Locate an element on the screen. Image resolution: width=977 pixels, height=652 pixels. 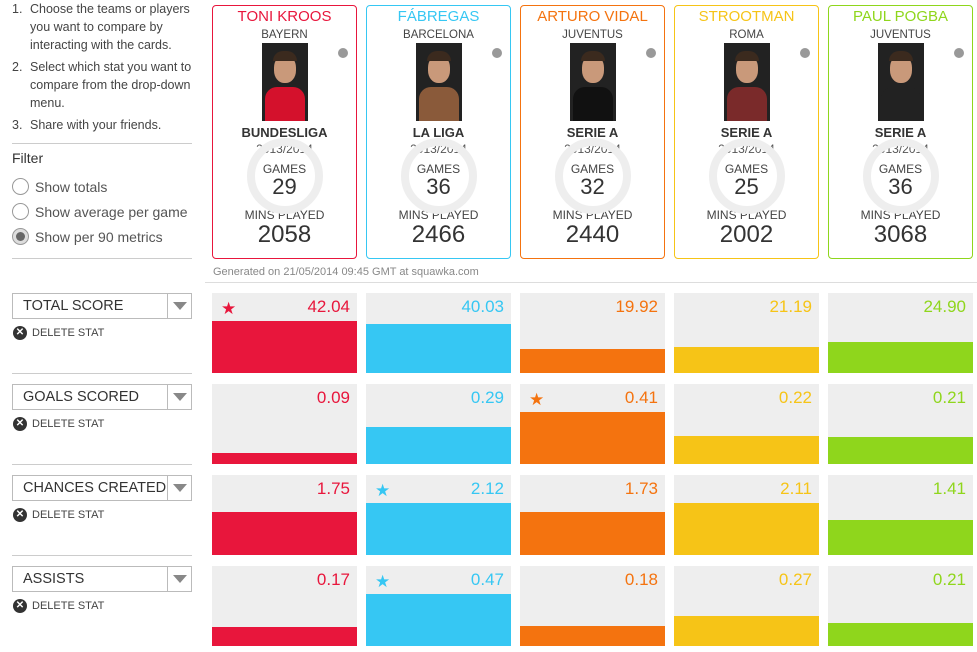
team-name: BARCELONA is located at coordinates (438, 35).